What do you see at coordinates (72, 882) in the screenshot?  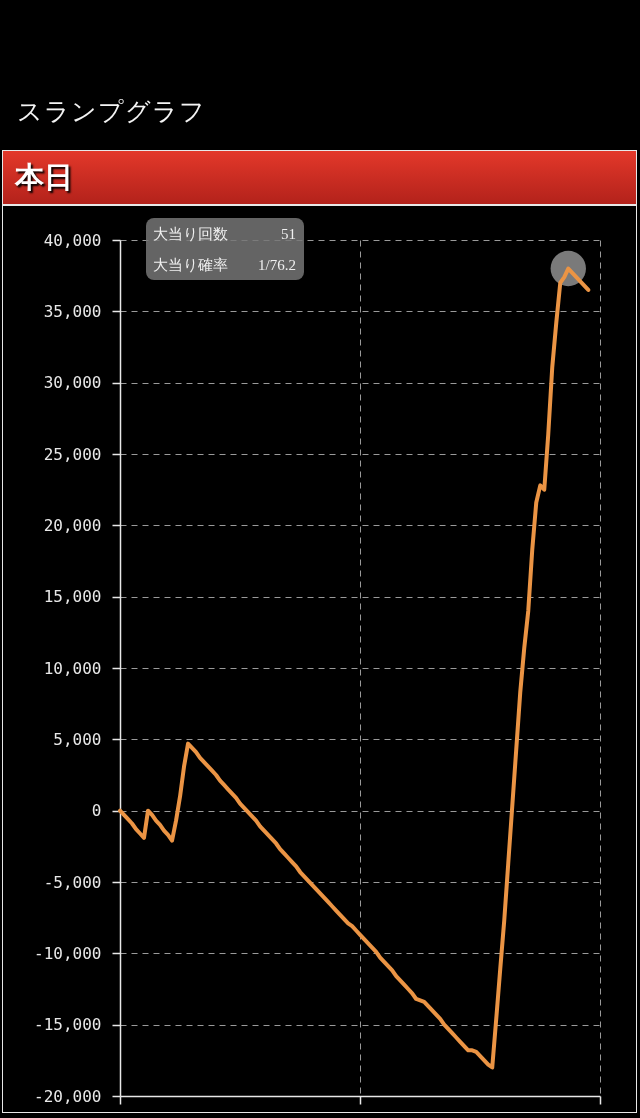 I see `y-tick-label: -5,000` at bounding box center [72, 882].